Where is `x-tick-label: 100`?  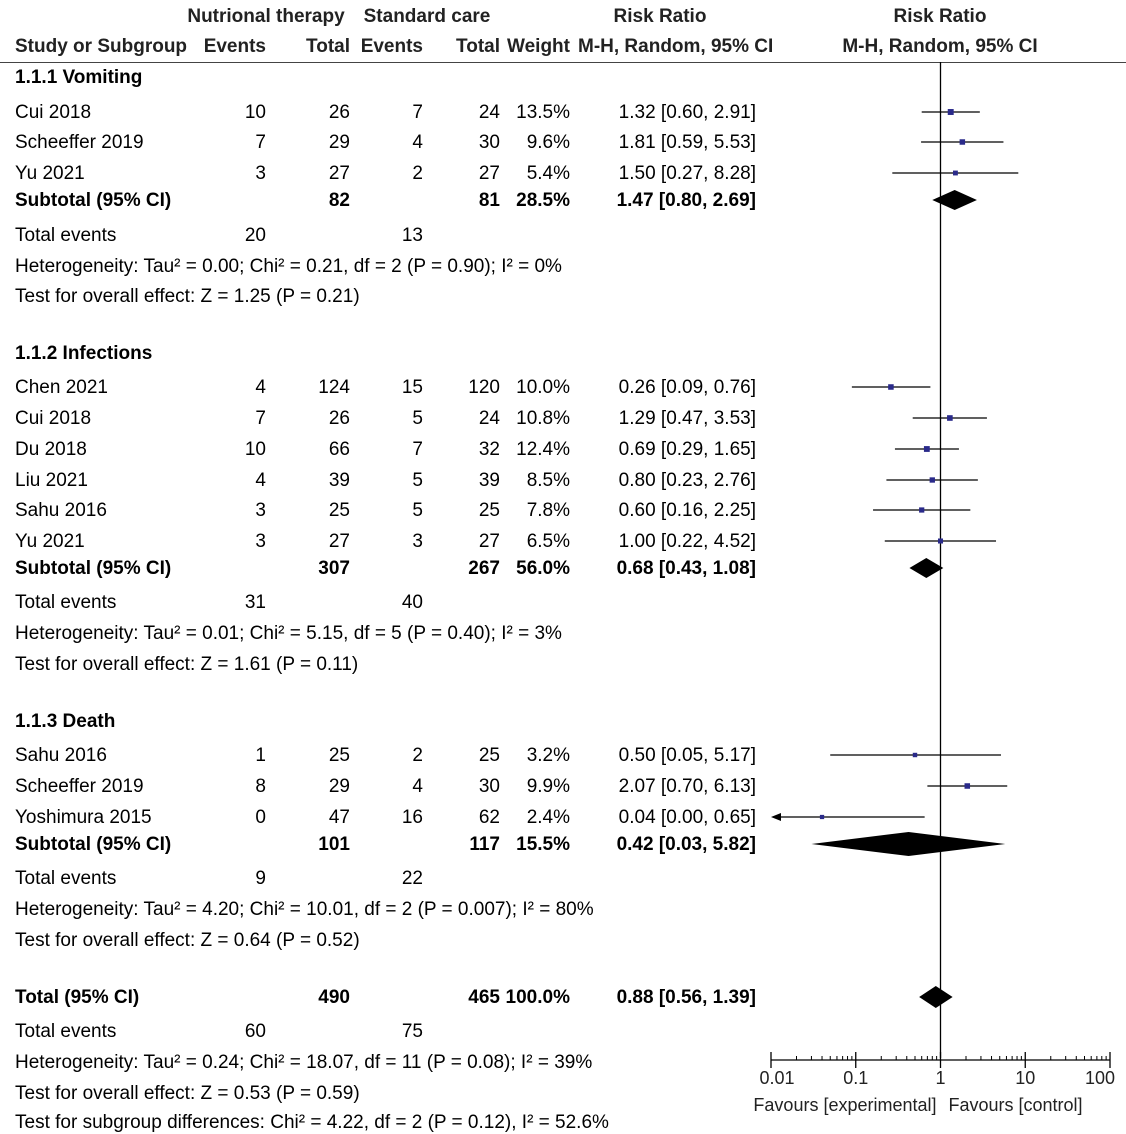 x-tick-label: 100 is located at coordinates (1100, 1078).